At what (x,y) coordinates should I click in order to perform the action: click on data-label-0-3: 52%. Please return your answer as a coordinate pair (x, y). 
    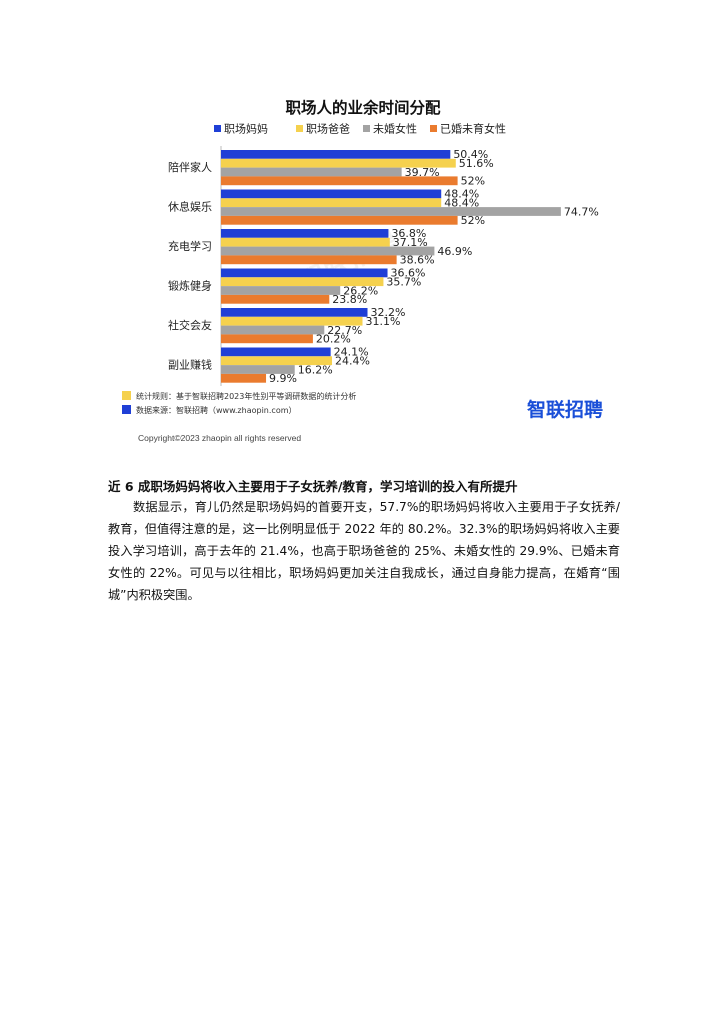
    Looking at the image, I should click on (473, 181).